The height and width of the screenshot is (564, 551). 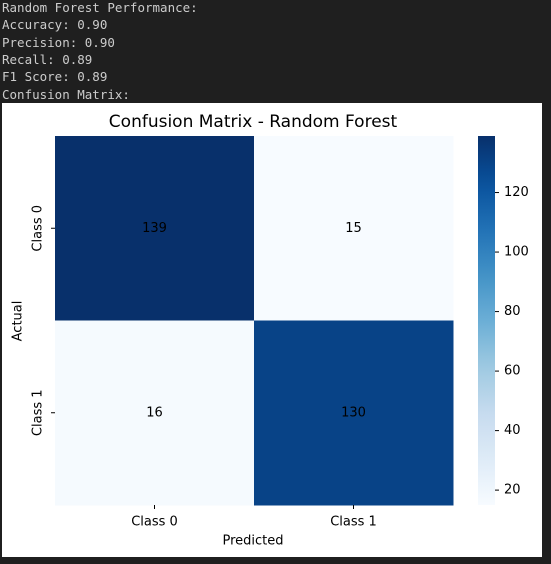 I want to click on cell-label: 16, so click(x=154, y=412).